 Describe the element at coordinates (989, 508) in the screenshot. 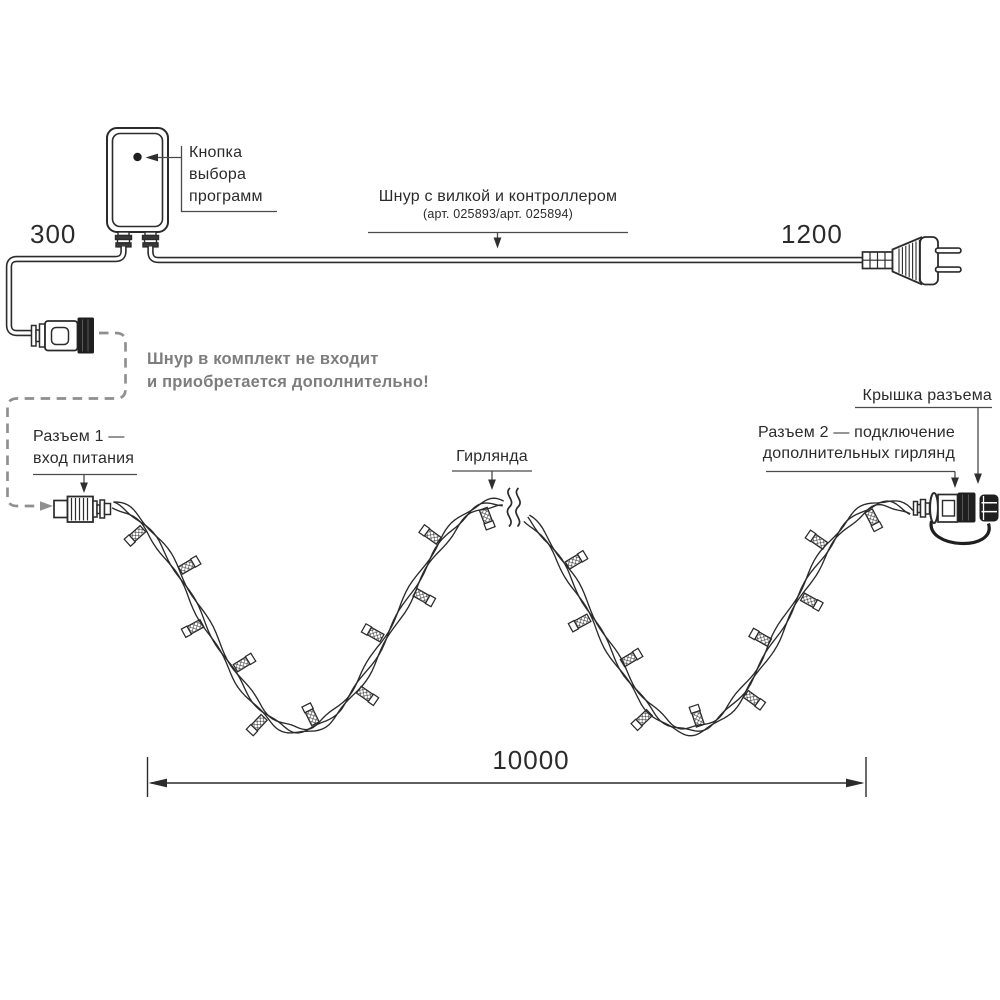

I see `connector-cap` at that location.